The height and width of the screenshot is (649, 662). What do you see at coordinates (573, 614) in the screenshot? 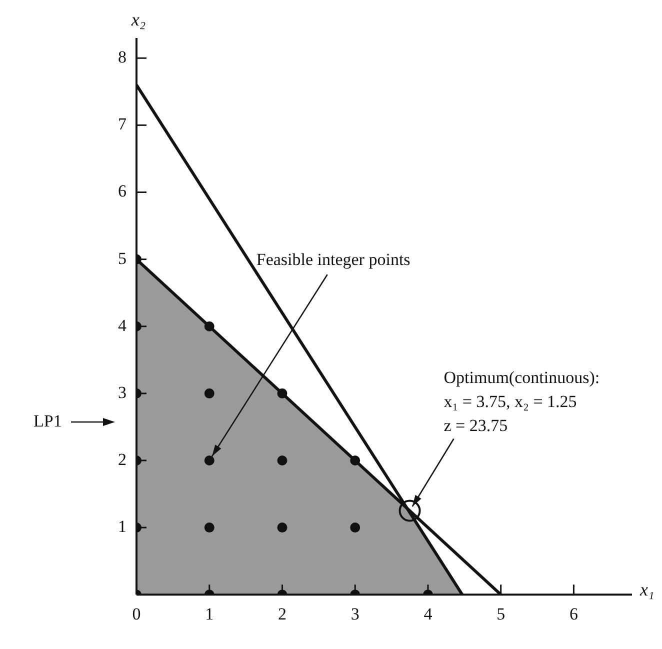
I see `x-tick-label: 6` at bounding box center [573, 614].